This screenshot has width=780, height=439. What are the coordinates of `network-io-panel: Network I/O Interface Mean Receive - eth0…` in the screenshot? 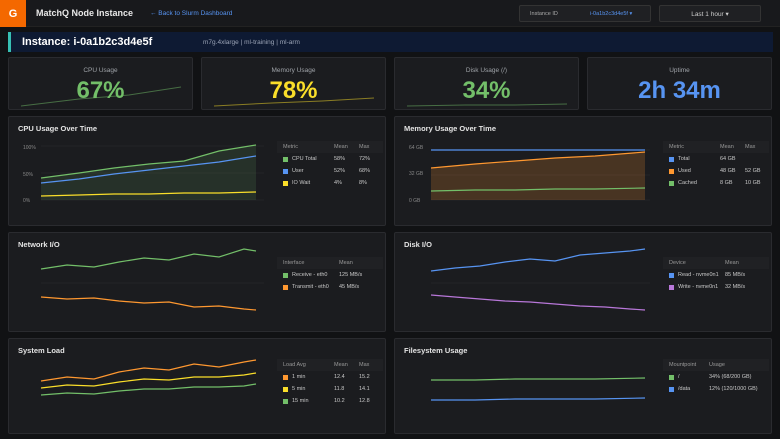 It's located at (197, 282).